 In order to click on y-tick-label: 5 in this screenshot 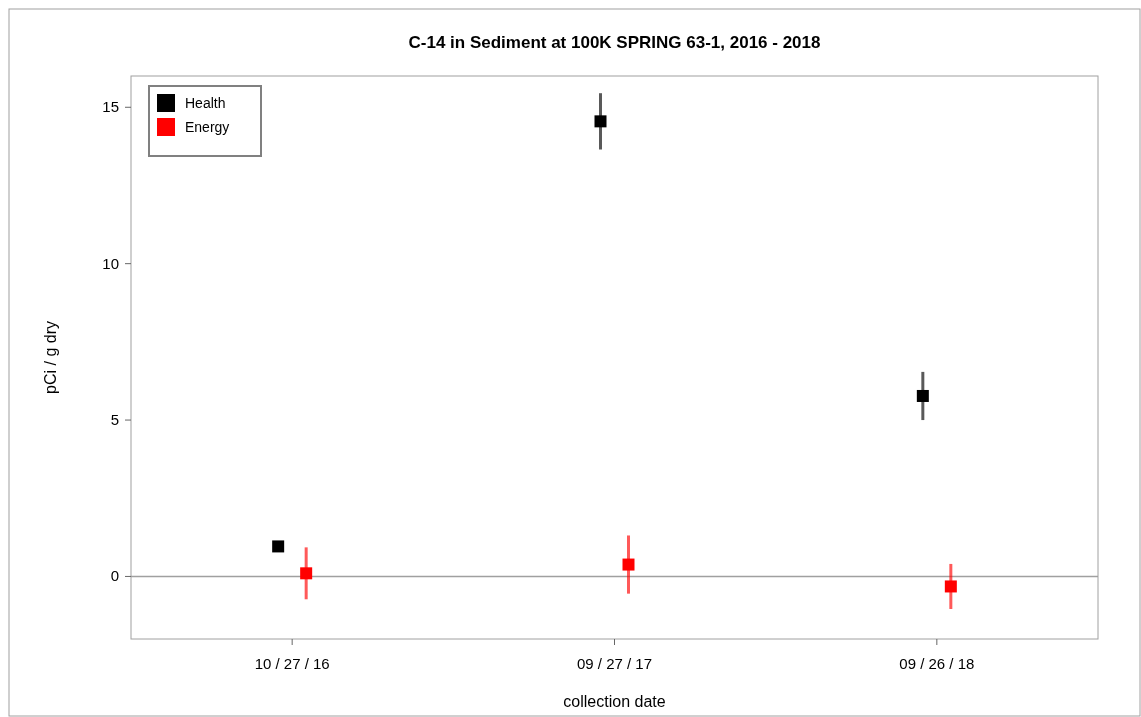, I will do `click(114, 420)`.